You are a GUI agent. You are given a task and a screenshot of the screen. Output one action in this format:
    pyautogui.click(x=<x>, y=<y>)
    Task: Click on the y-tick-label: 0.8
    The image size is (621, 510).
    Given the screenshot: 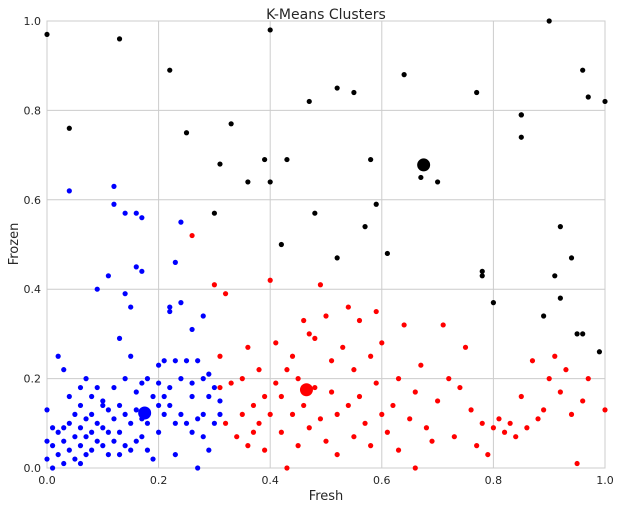 What is the action you would take?
    pyautogui.click(x=33, y=110)
    